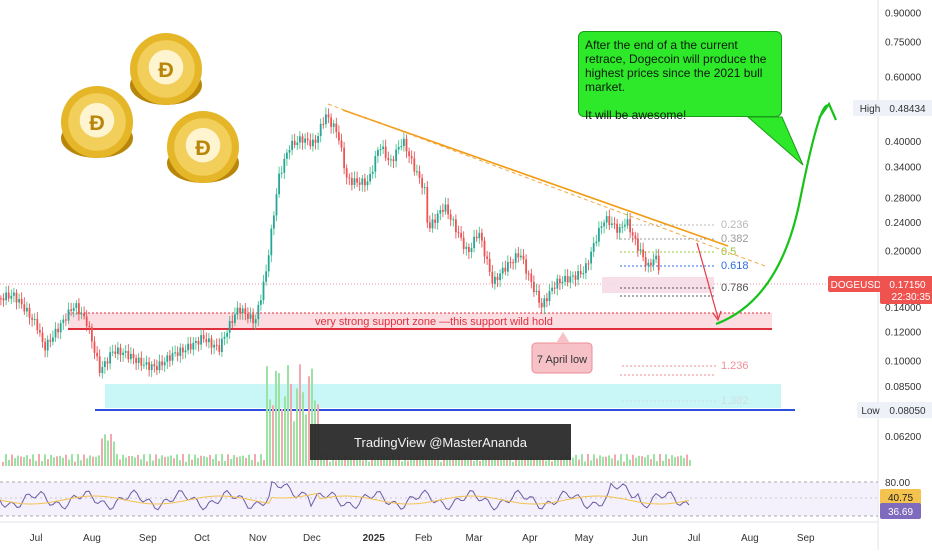  What do you see at coordinates (92, 538) in the screenshot?
I see `x-tick-label: Aug` at bounding box center [92, 538].